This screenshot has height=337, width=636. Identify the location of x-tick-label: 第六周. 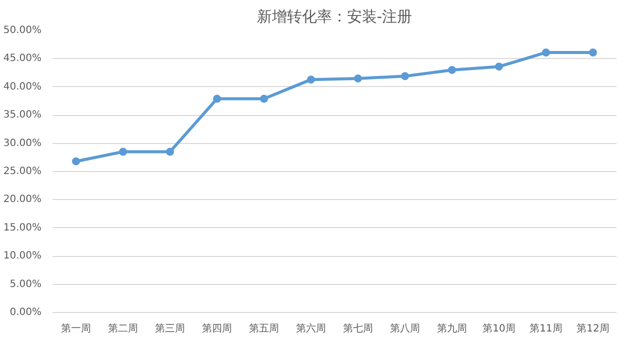
(311, 328).